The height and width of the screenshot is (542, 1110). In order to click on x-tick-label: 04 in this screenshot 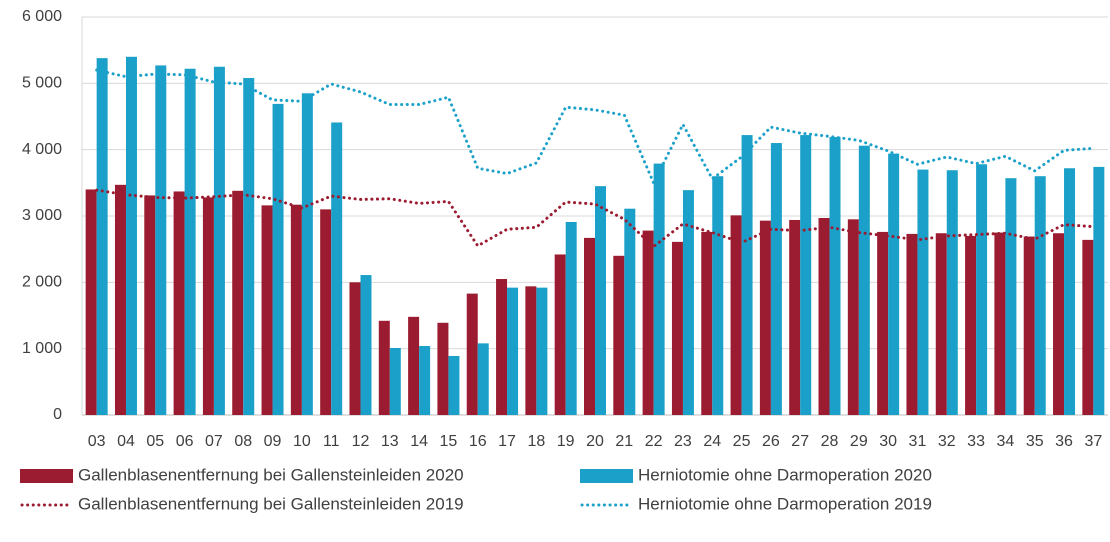, I will do `click(126, 441)`.